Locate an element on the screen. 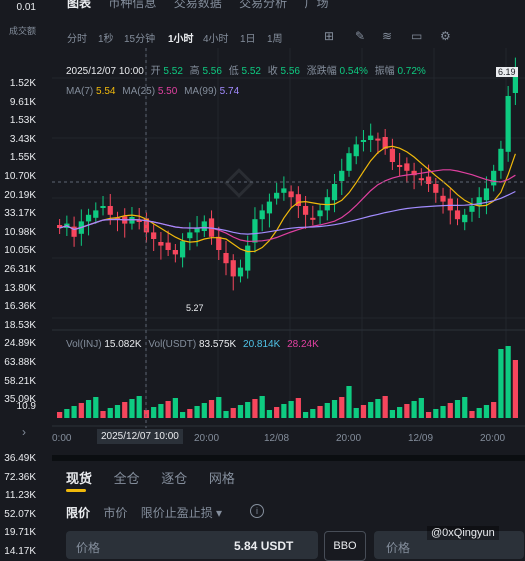  ma25-label: MA(25) is located at coordinates (139, 91).